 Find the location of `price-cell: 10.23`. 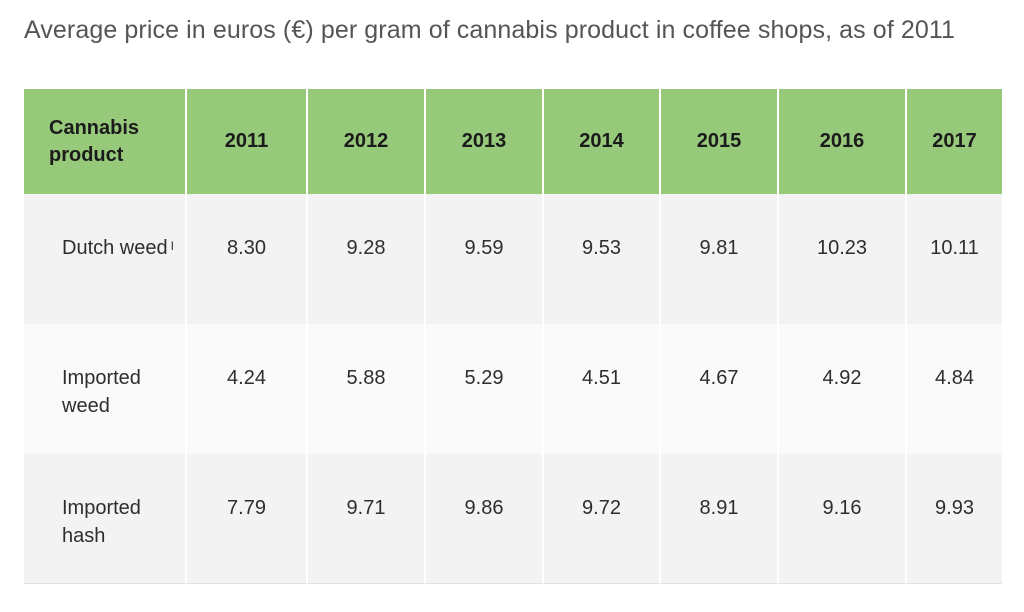

price-cell: 10.23 is located at coordinates (843, 259).